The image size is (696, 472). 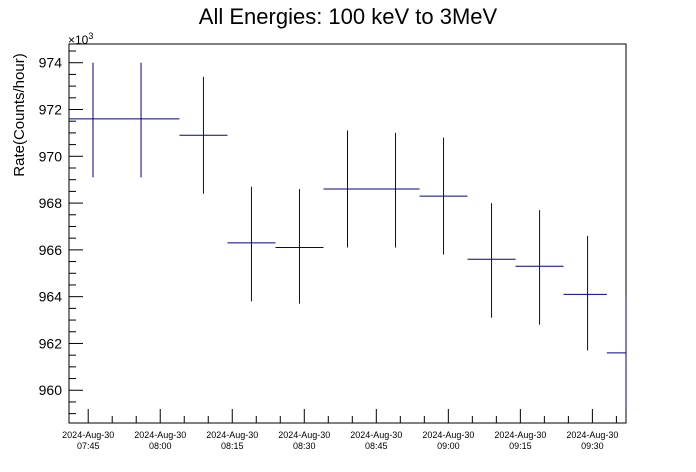 I want to click on y-tick-label: 974, so click(x=51, y=63).